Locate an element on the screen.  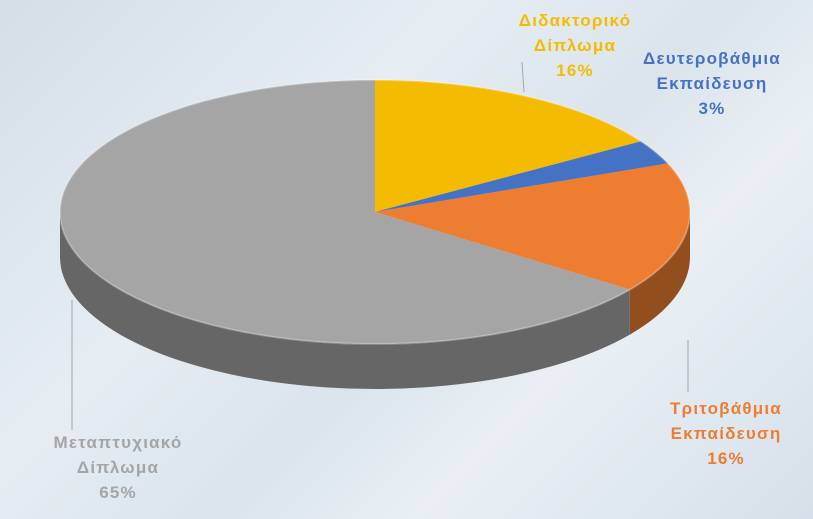
category-label: Διδακτορικό Δίπλωμα is located at coordinates (575, 33).